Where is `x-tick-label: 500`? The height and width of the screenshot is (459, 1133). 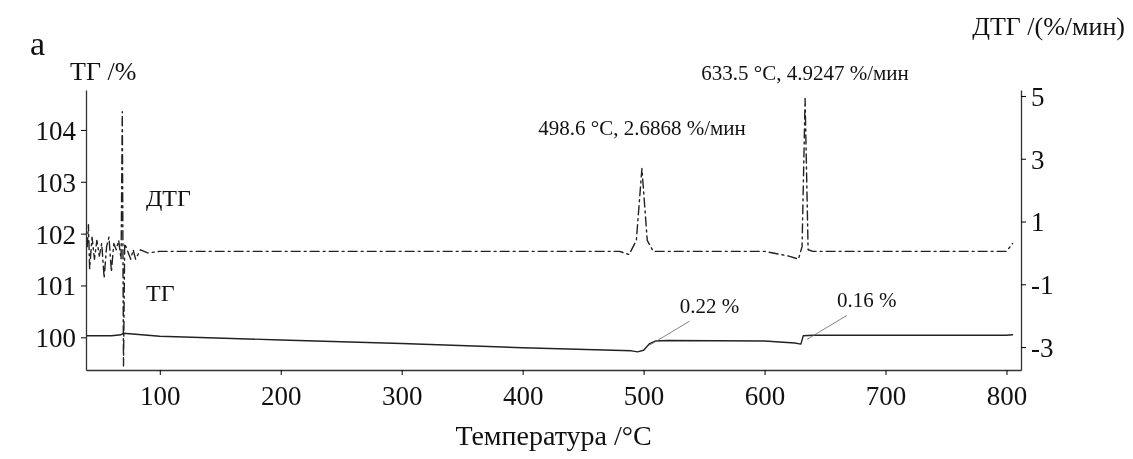 x-tick-label: 500 is located at coordinates (644, 396).